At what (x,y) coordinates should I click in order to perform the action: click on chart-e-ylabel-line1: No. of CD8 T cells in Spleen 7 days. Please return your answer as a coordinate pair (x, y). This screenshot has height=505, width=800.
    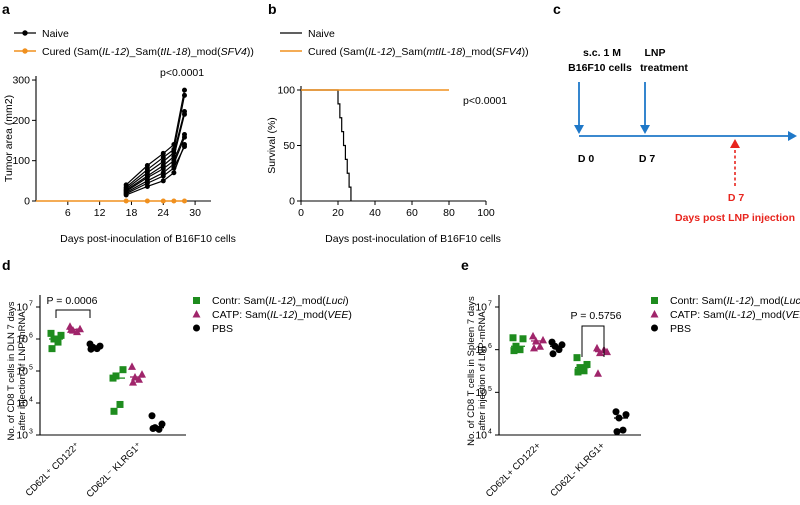
    Looking at the image, I should click on (471, 371).